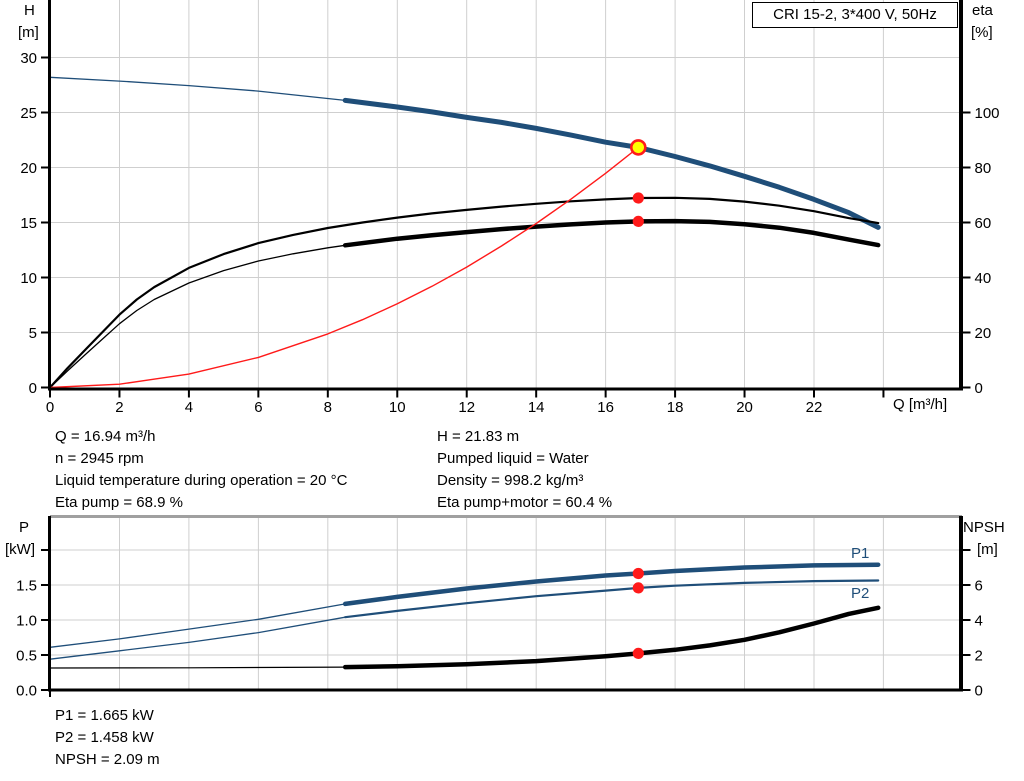 The width and height of the screenshot is (1024, 781). What do you see at coordinates (983, 278) in the screenshot?
I see `right-tick-label: 40` at bounding box center [983, 278].